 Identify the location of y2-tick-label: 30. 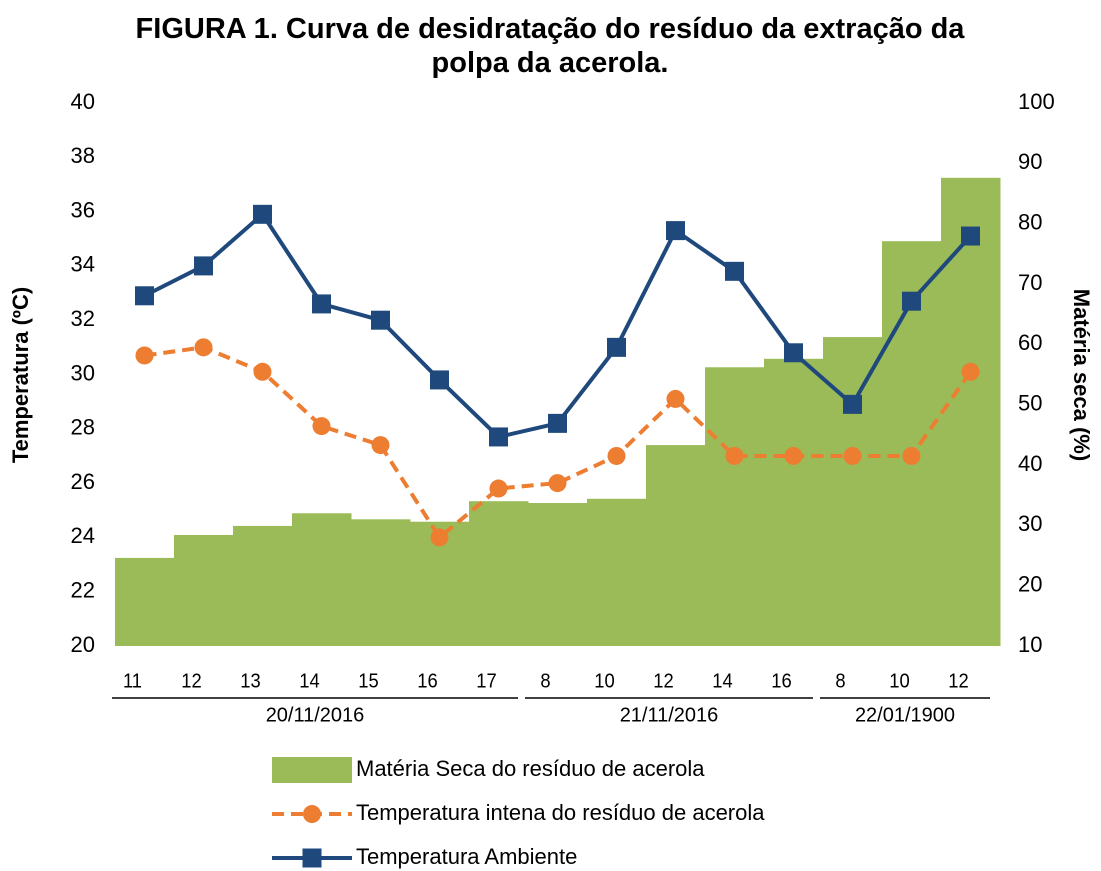
(1030, 523).